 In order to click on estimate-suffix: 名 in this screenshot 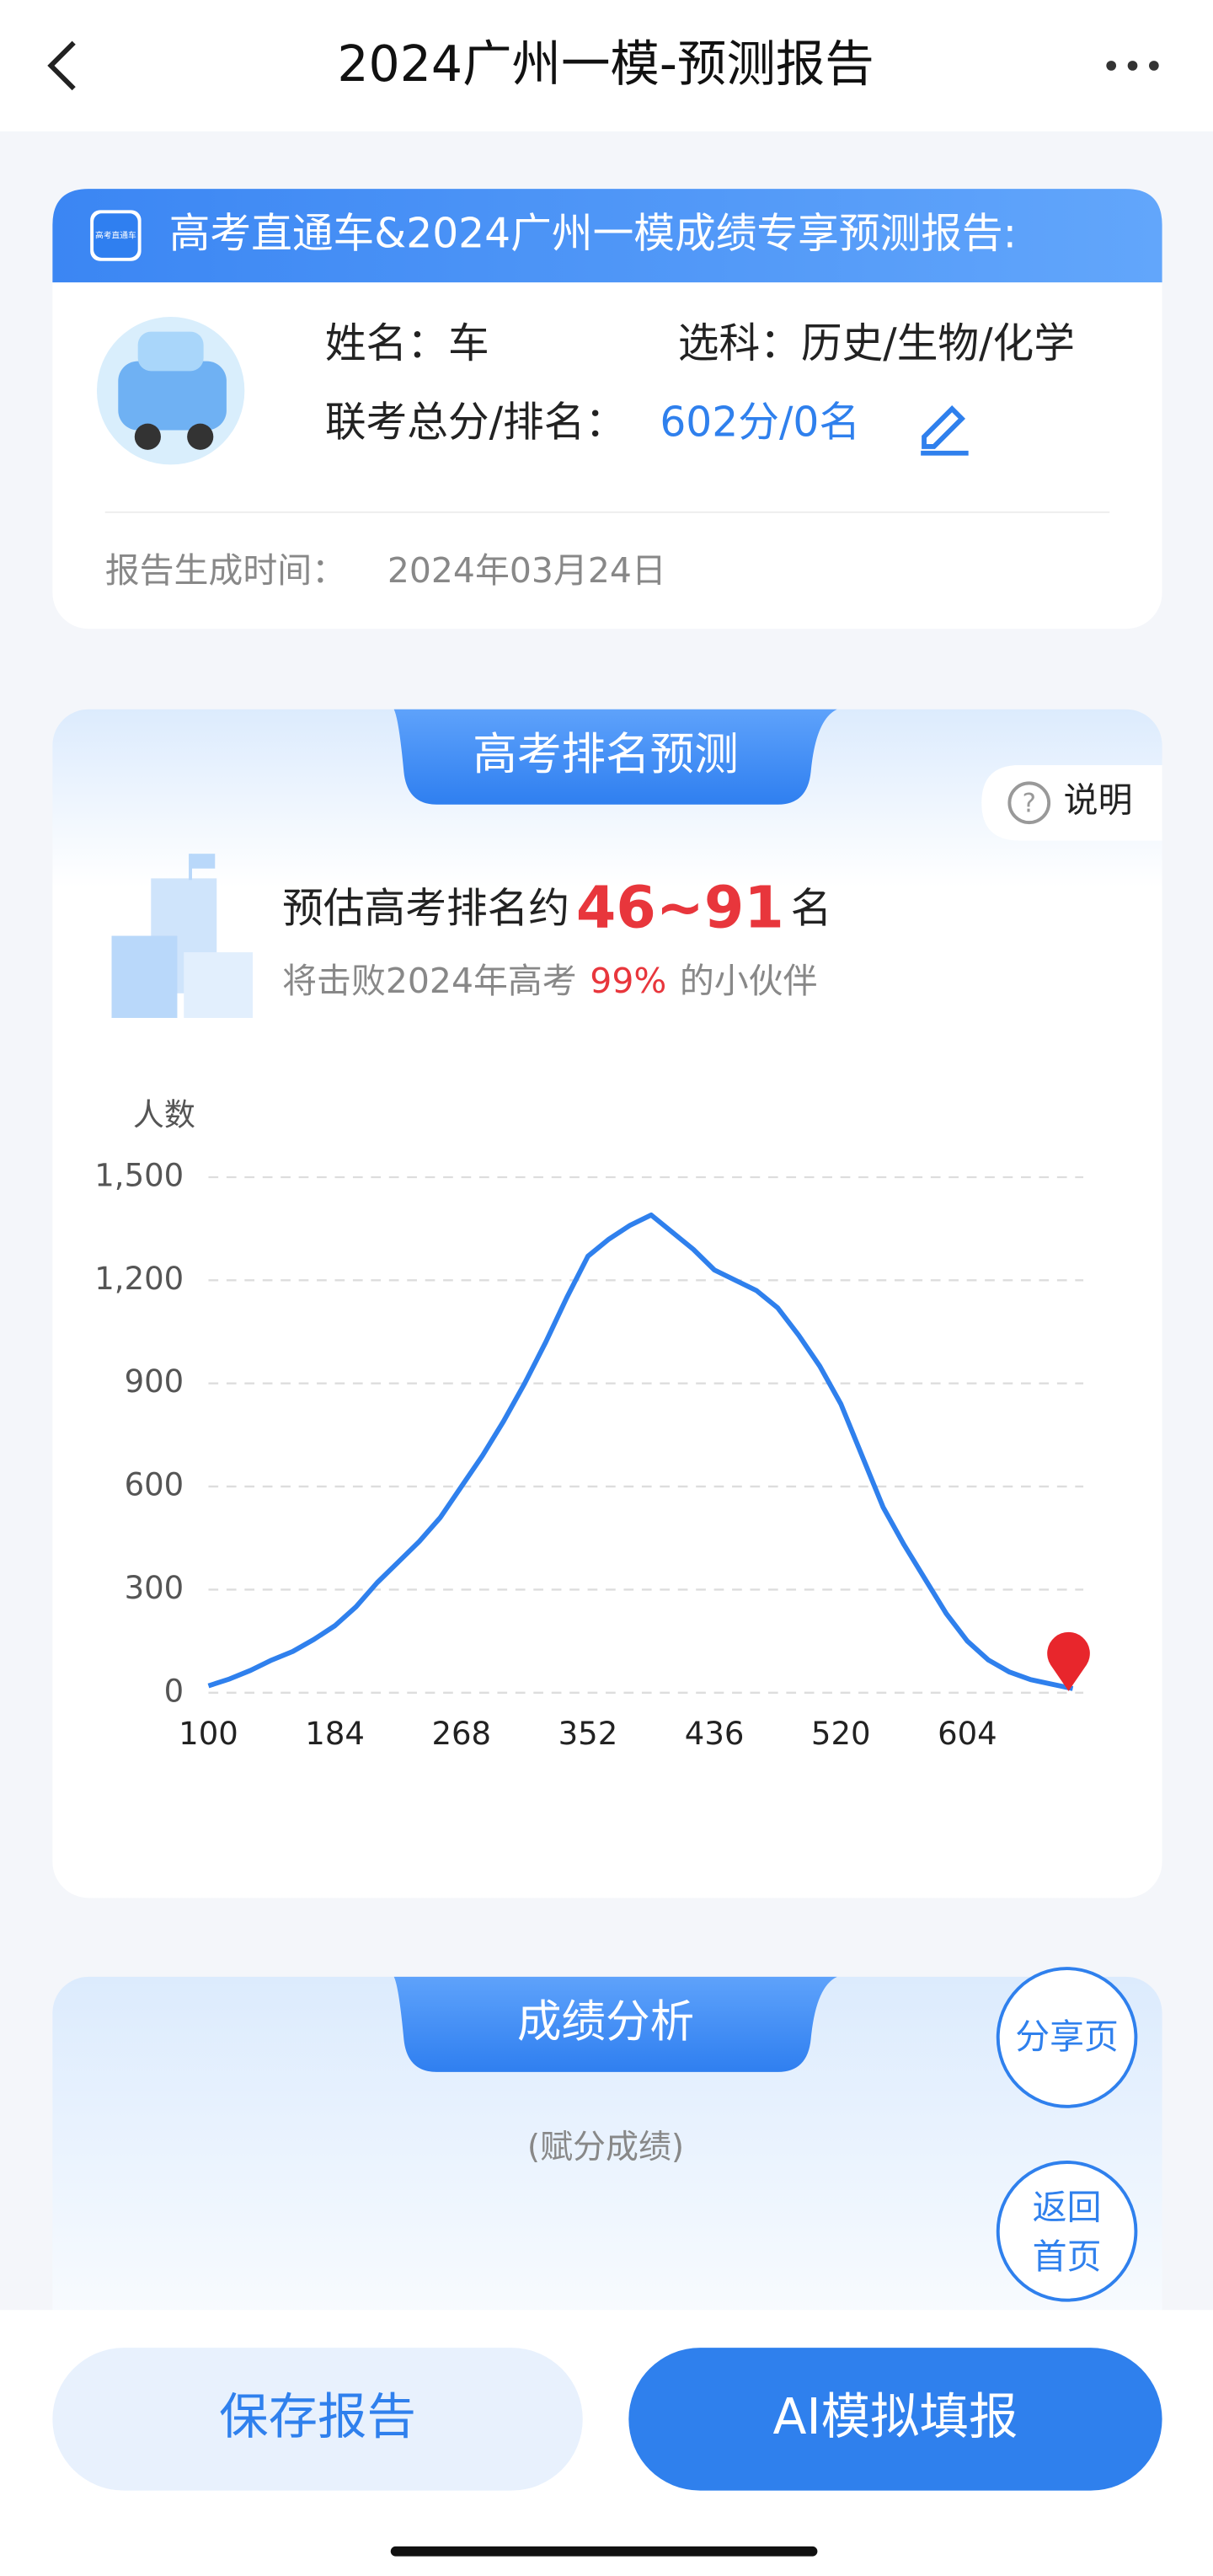, I will do `click(811, 909)`.